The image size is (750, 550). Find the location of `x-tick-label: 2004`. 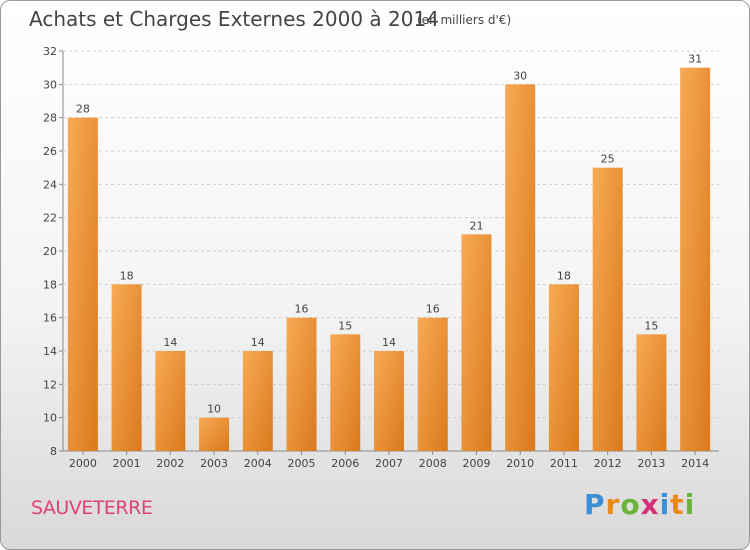

x-tick-label: 2004 is located at coordinates (258, 463).